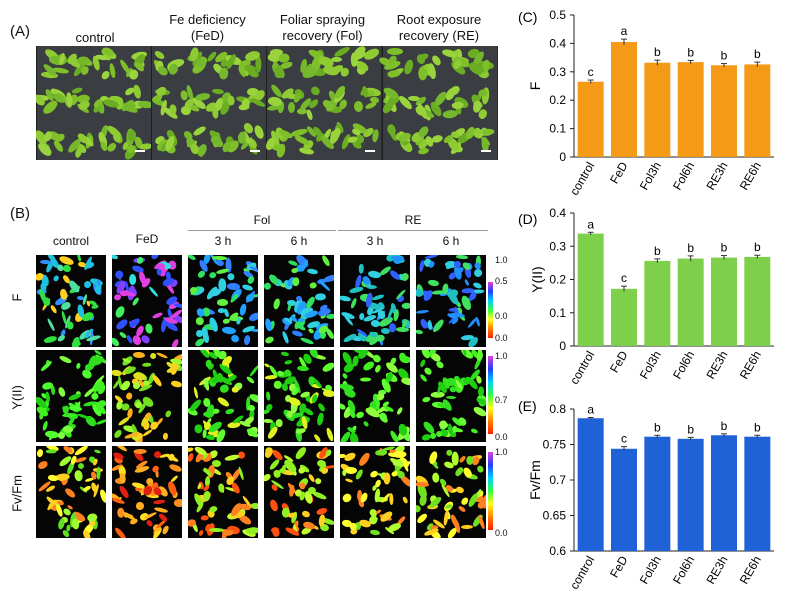 The height and width of the screenshot is (604, 800). Describe the element at coordinates (650, 176) in the screenshot. I see `x-tick-label: Fol3h` at that location.